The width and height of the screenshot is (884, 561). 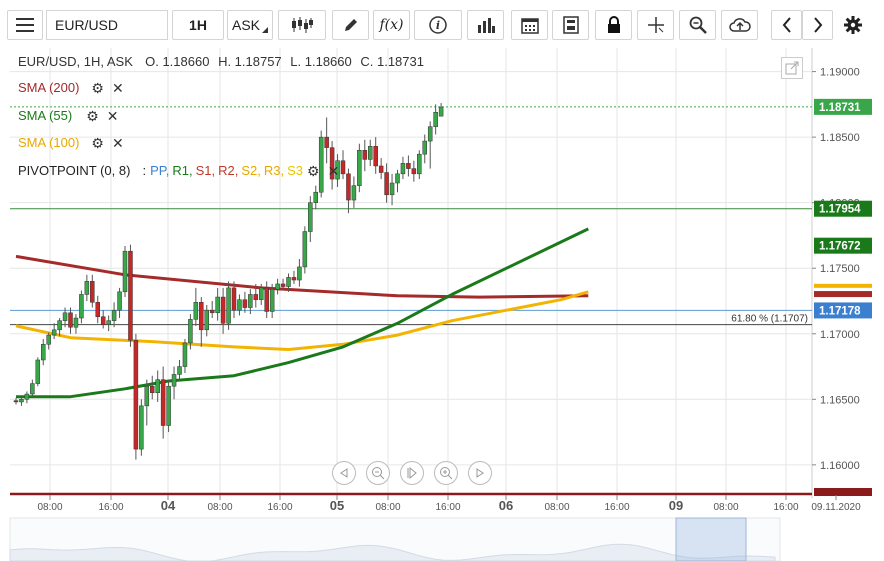 I want to click on chart-type-button, so click(x=302, y=25).